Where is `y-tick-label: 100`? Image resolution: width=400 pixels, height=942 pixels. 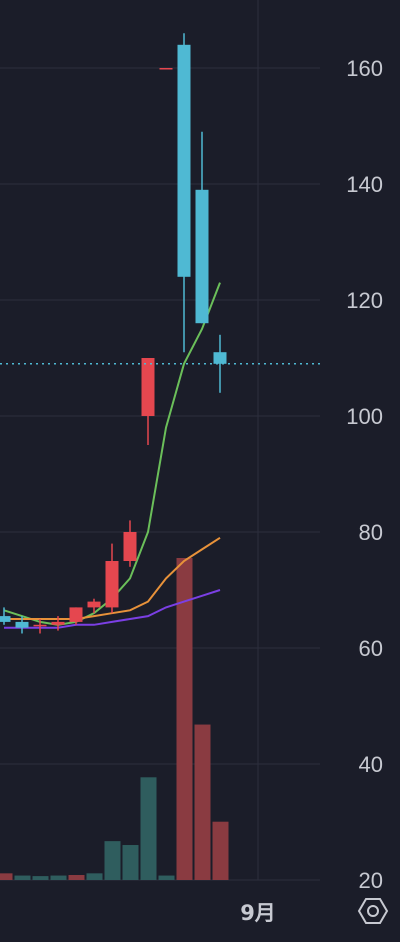
y-tick-label: 100 is located at coordinates (364, 416).